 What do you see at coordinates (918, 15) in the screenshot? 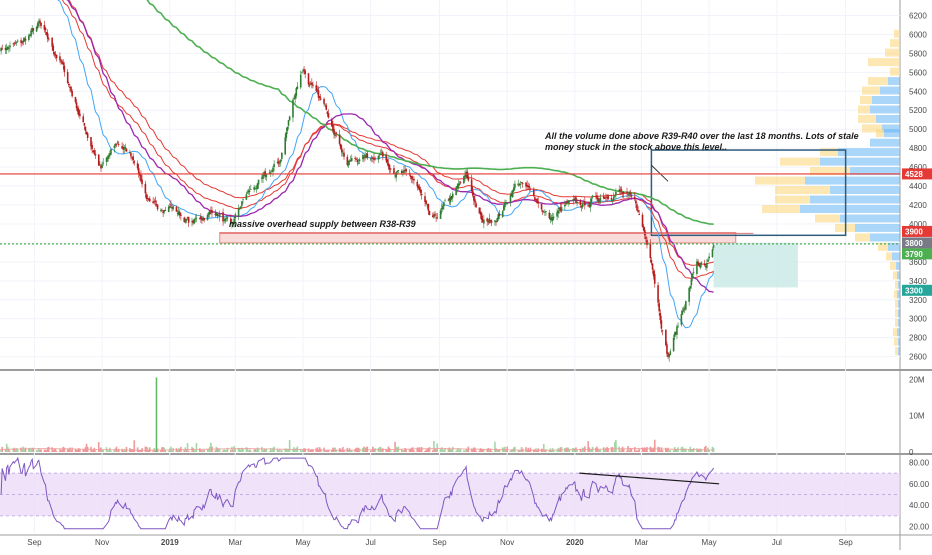
I see `y-tick-label: 6200` at bounding box center [918, 15].